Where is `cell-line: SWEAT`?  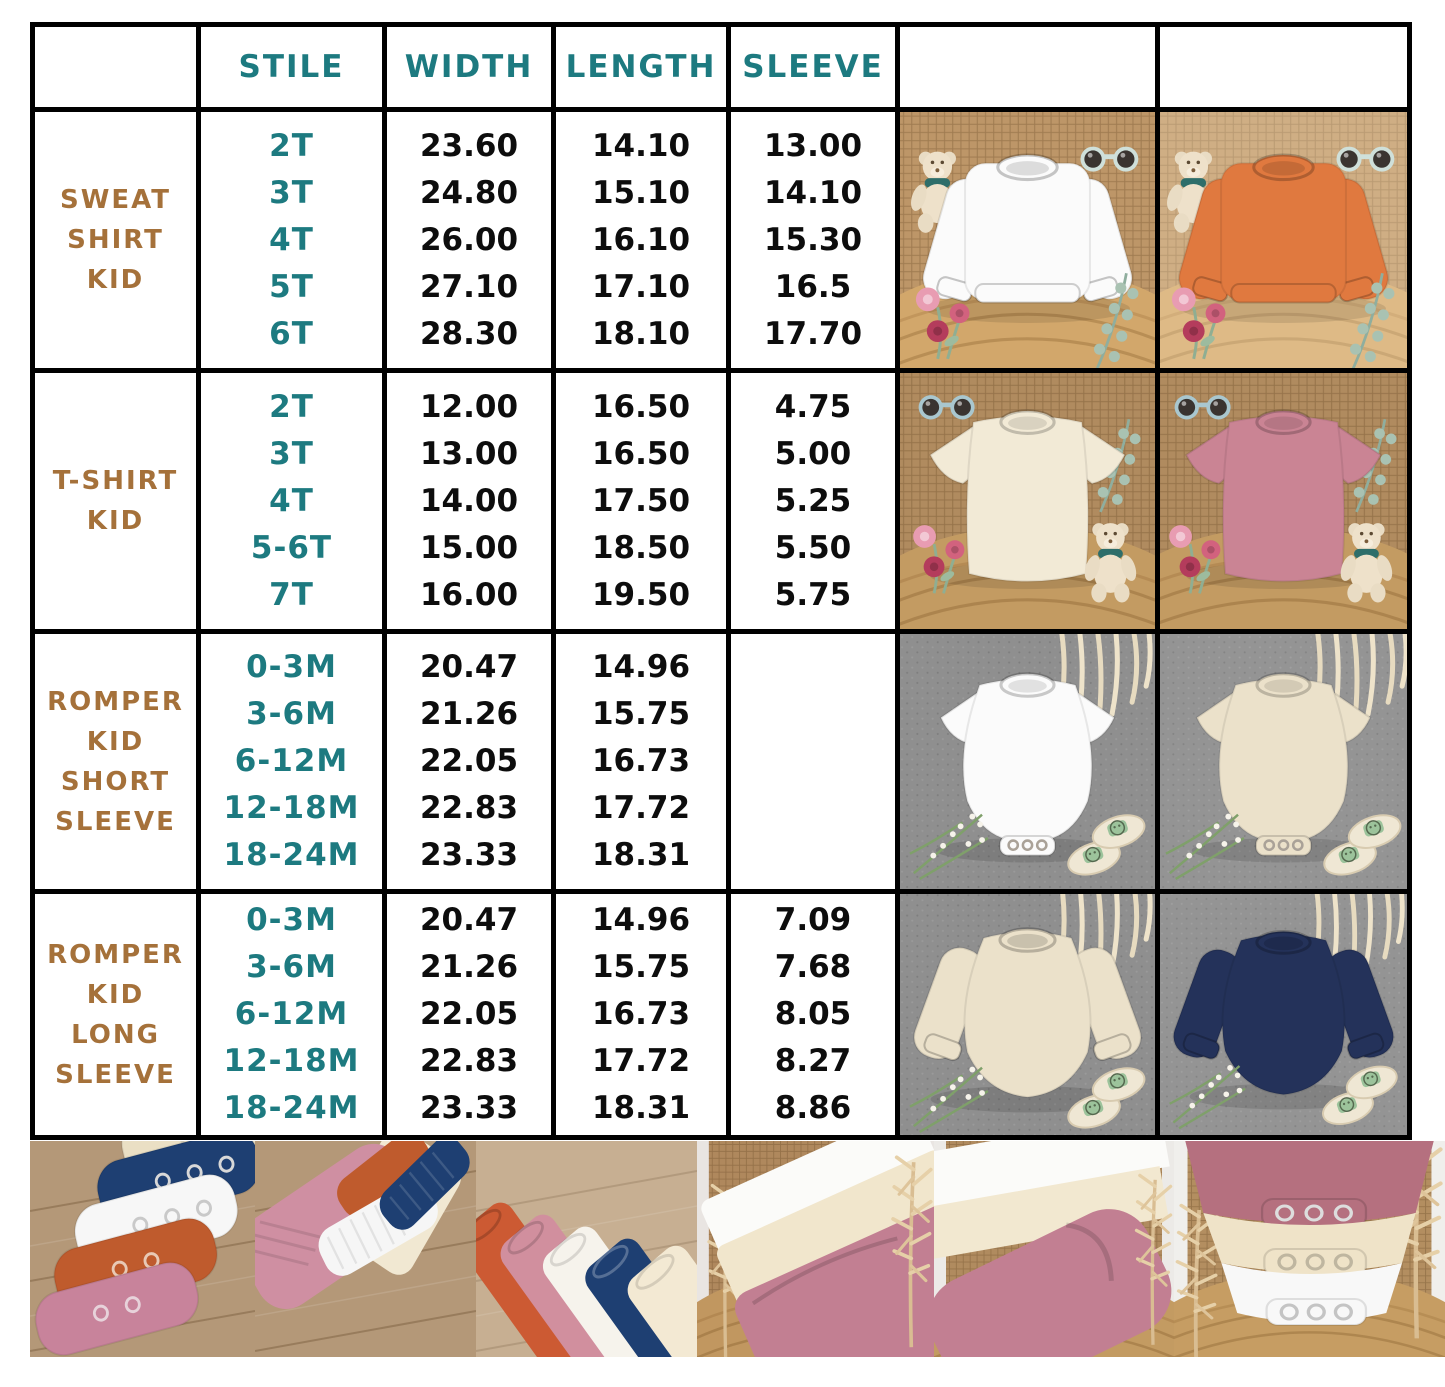
cell-line: SWEAT is located at coordinates (115, 200).